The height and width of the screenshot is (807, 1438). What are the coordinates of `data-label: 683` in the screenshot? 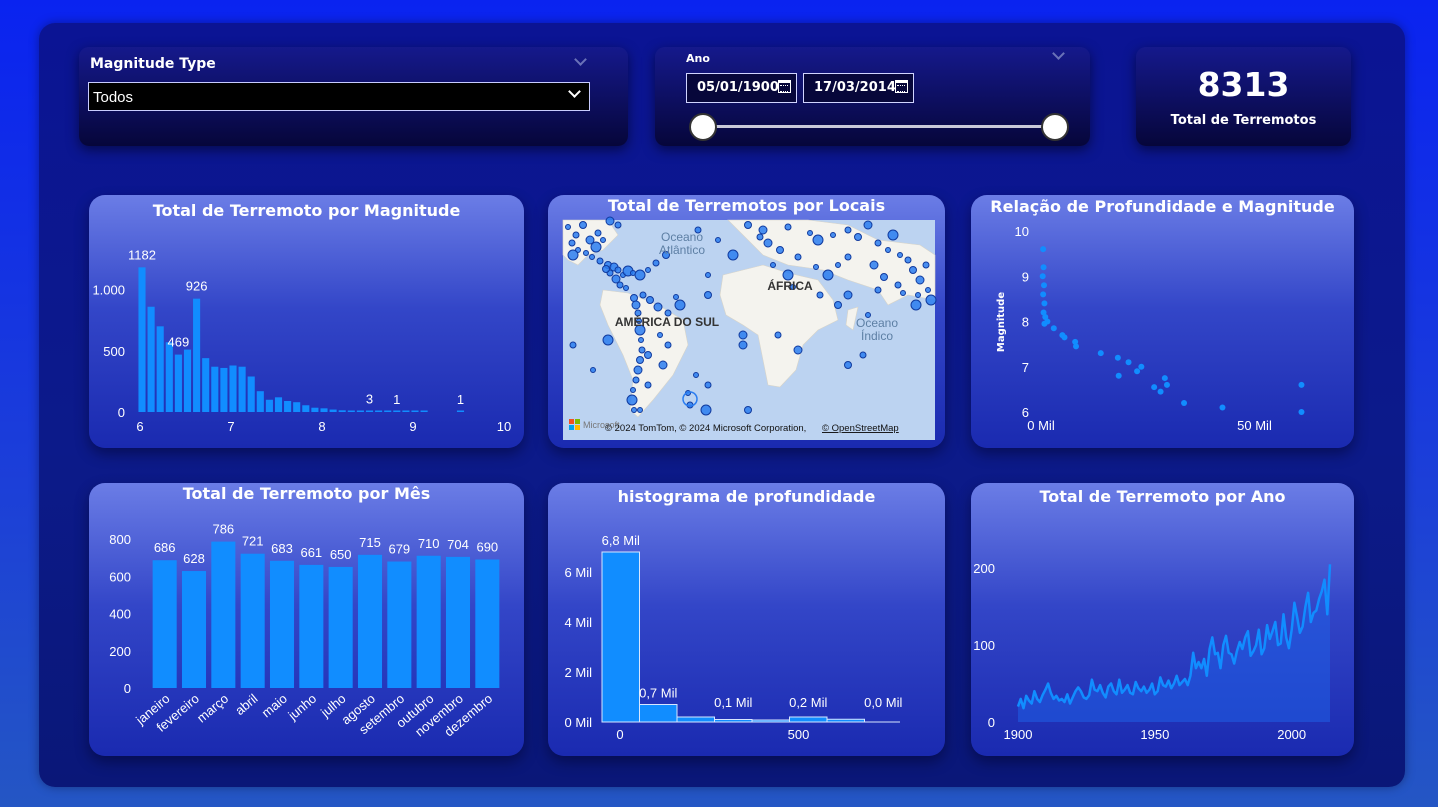 It's located at (282, 548).